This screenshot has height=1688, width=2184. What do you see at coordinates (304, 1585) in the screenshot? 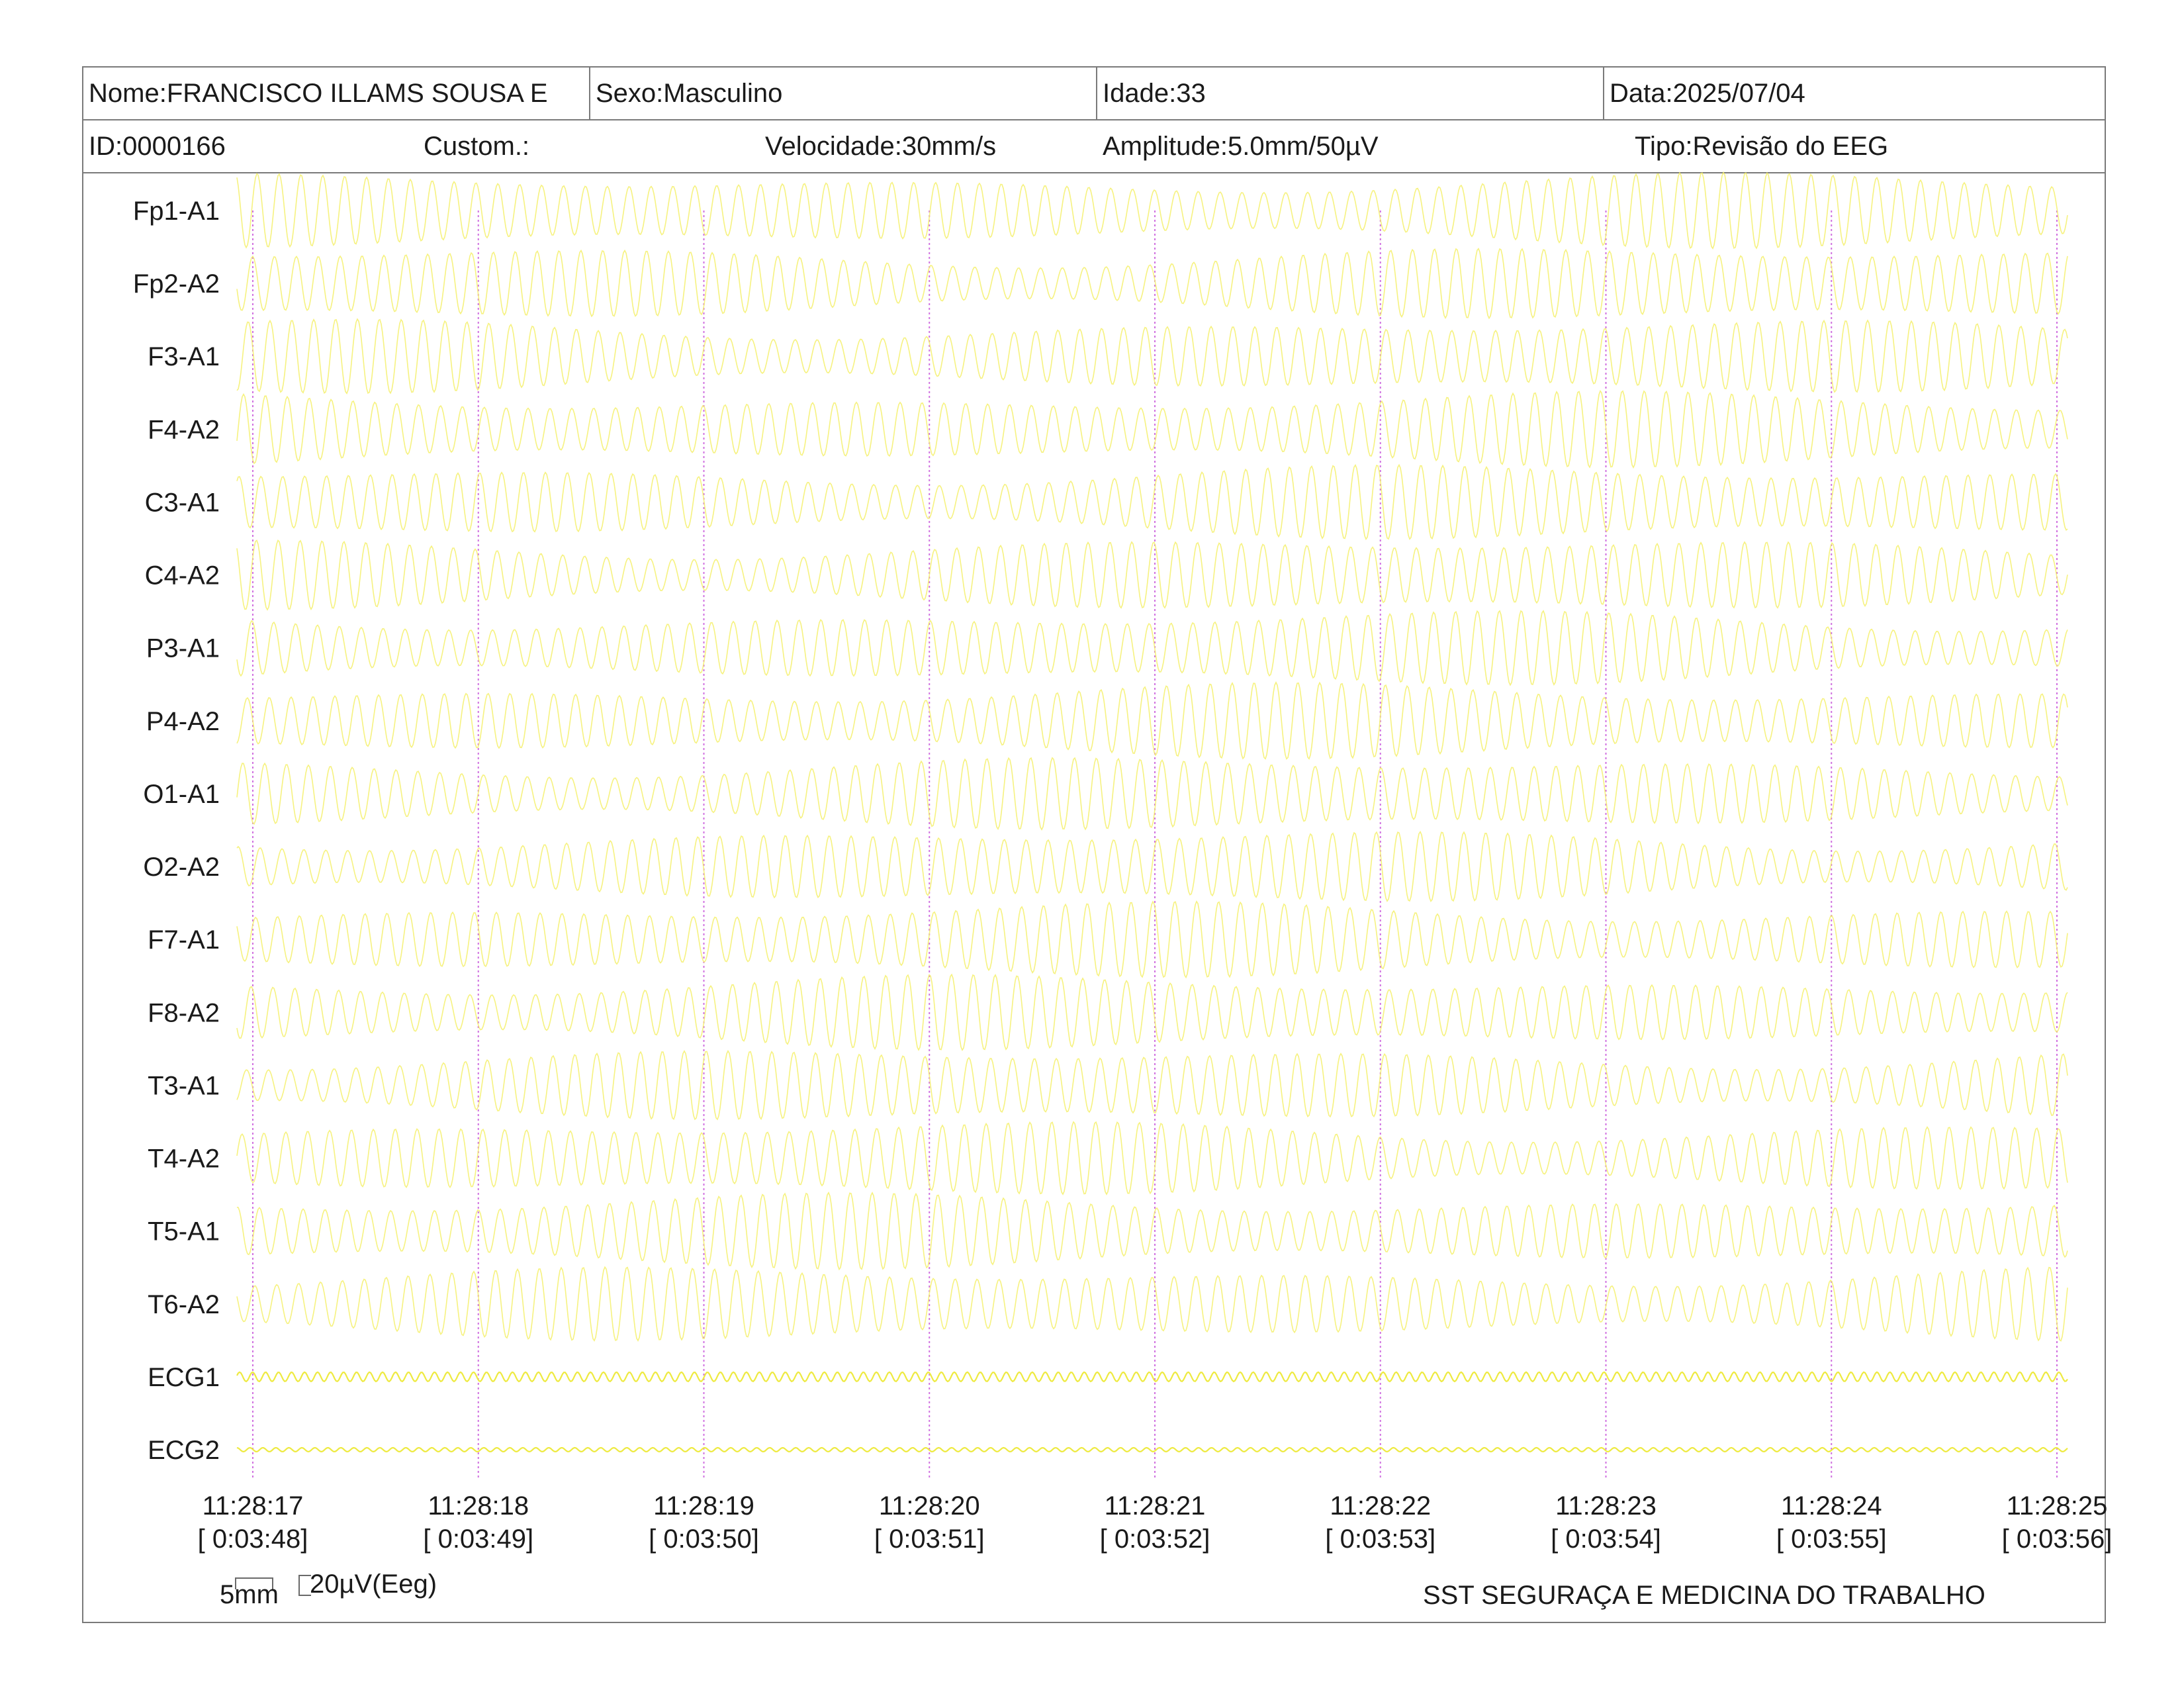
I see `amp-scale-bracket` at bounding box center [304, 1585].